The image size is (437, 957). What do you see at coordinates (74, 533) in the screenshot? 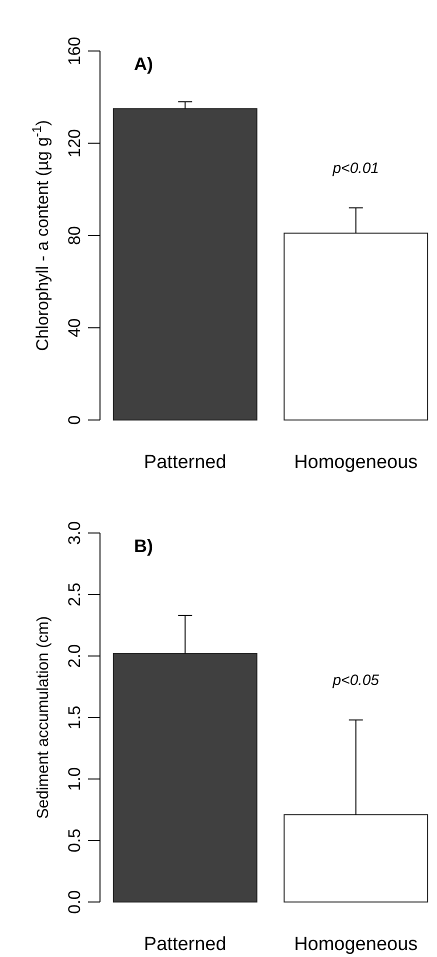
I see `y-tick-label: 3.0` at bounding box center [74, 533].